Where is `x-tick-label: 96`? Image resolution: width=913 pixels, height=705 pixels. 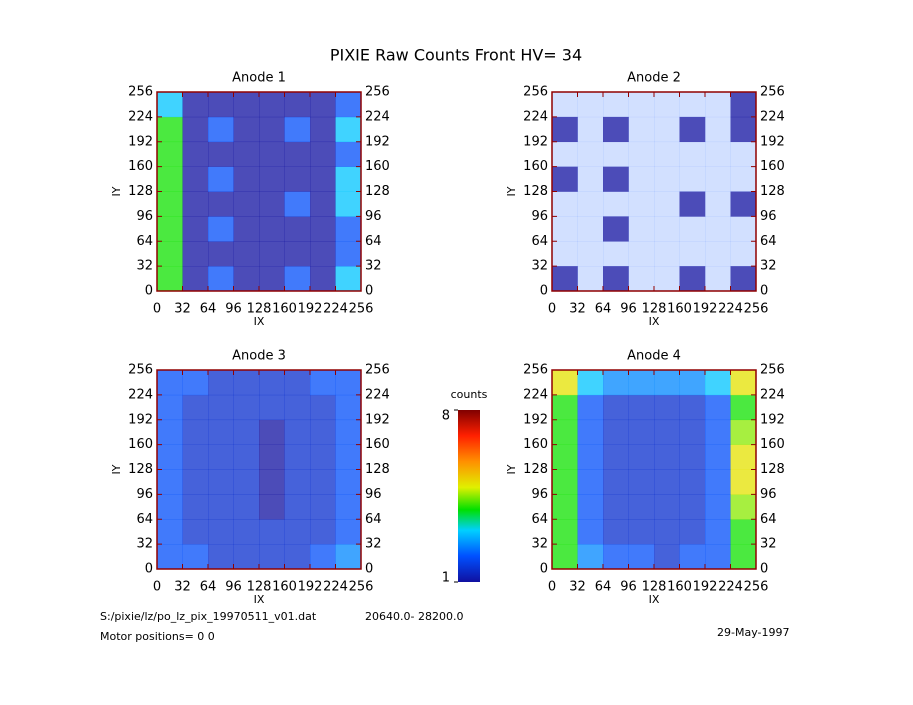
x-tick-label: 96 is located at coordinates (628, 587).